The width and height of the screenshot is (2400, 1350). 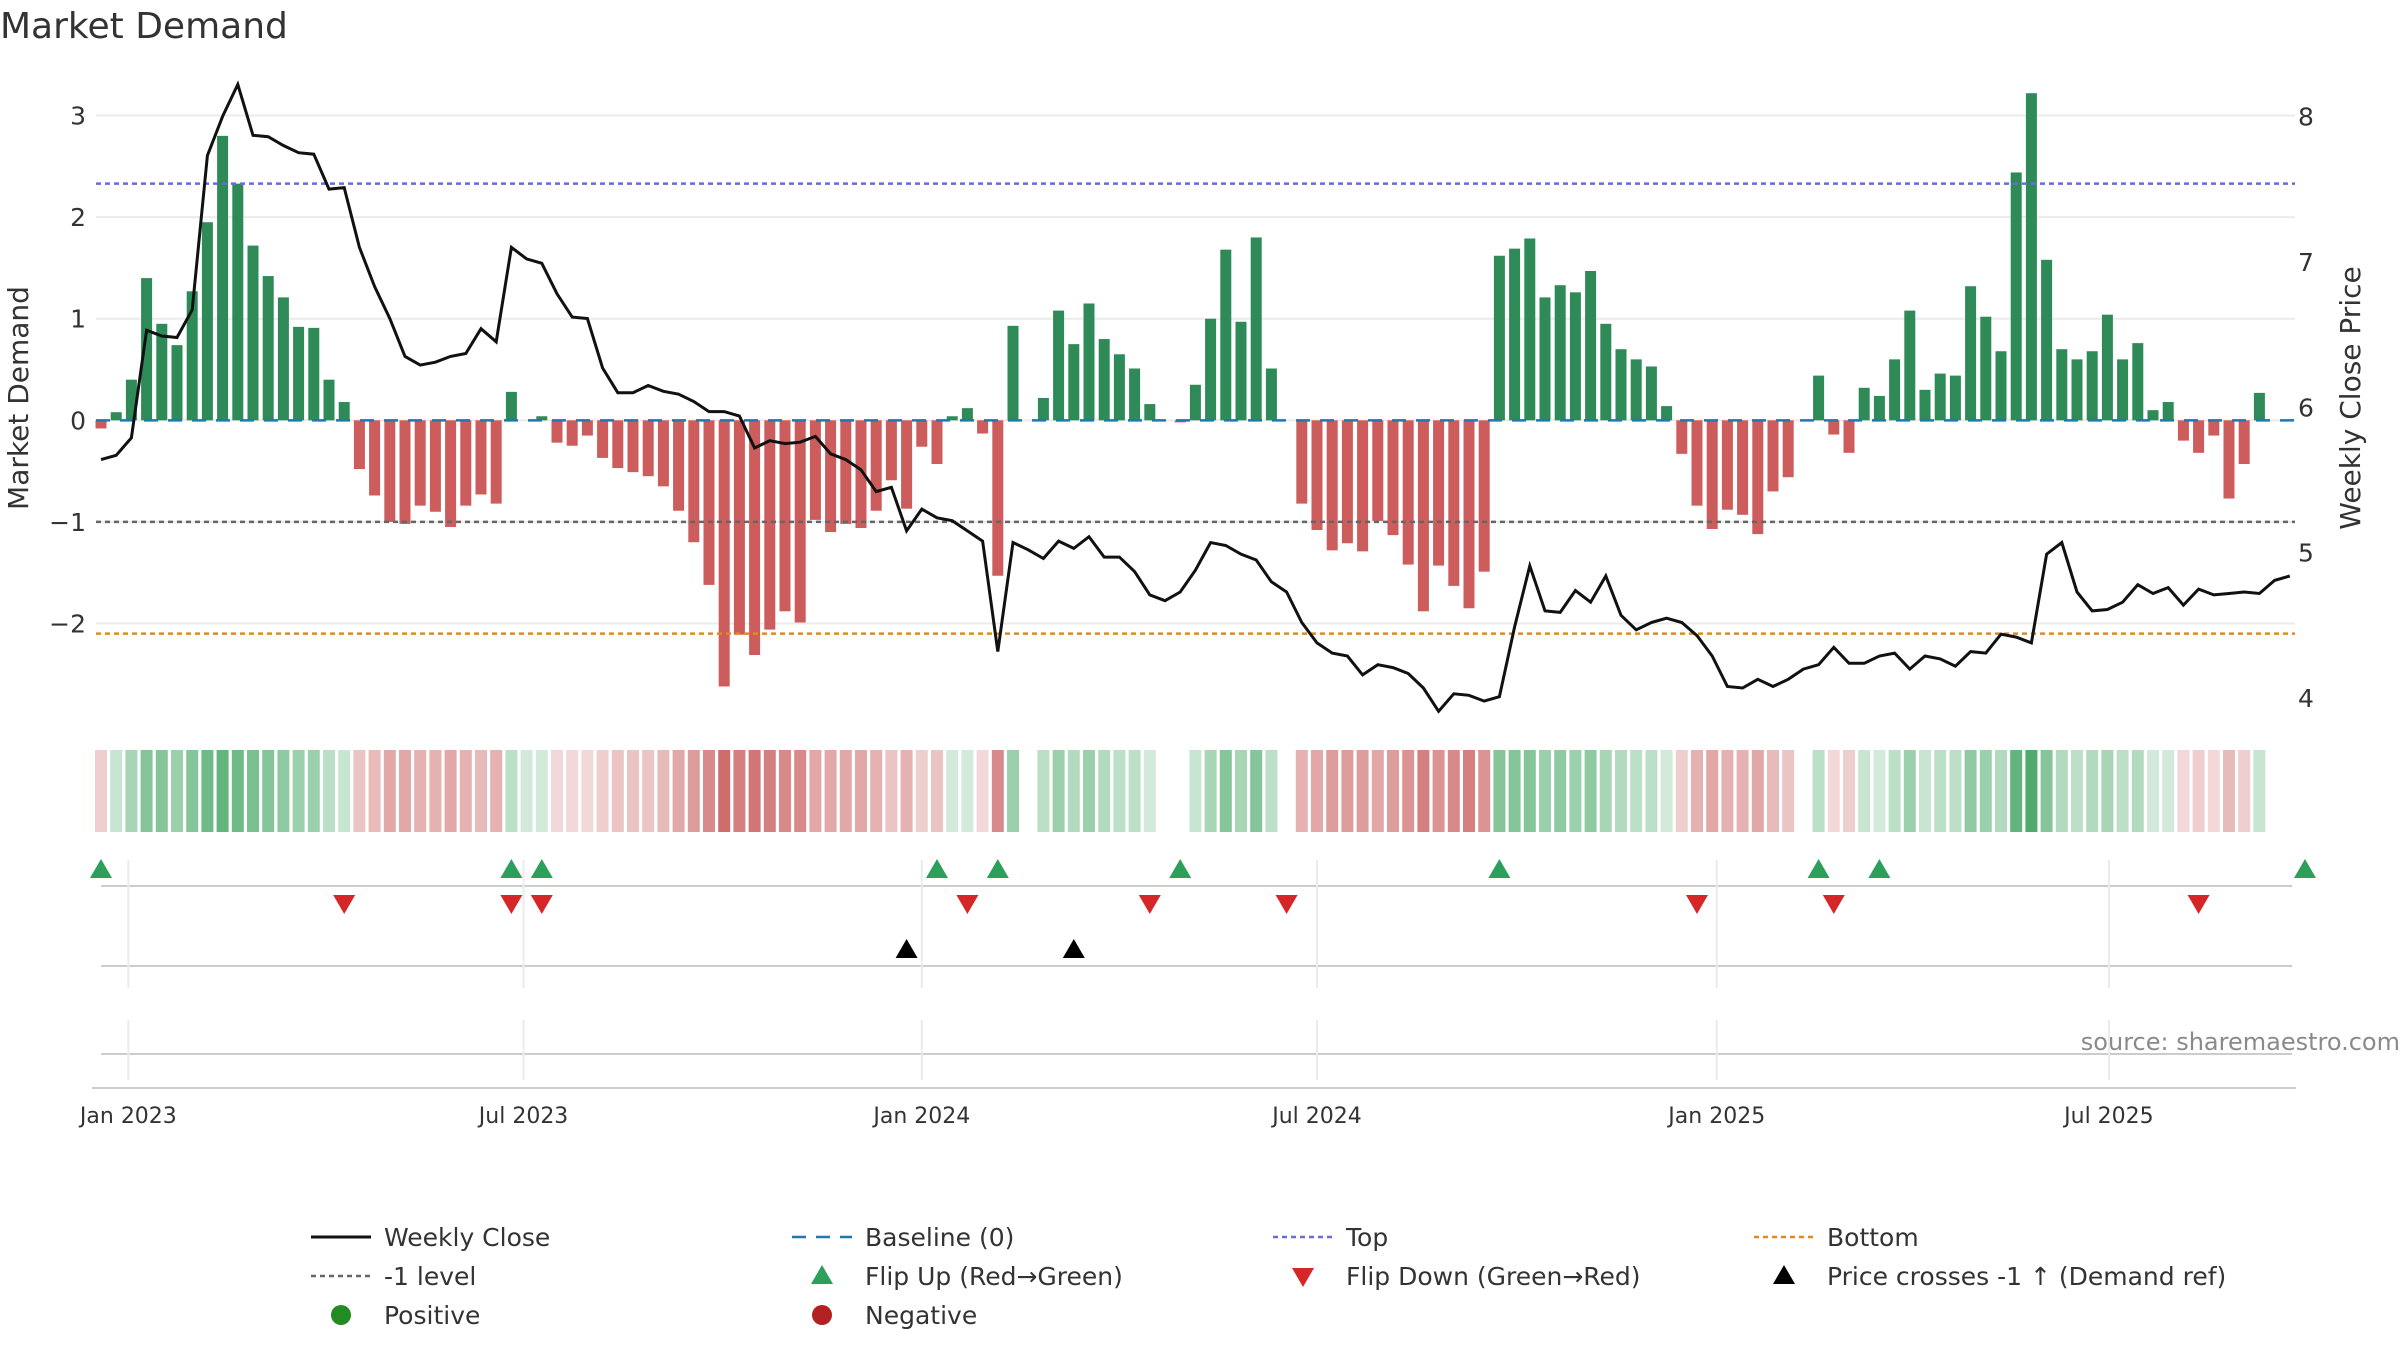 I want to click on y2-axis-label: Weekly Close Price, so click(x=2350, y=397).